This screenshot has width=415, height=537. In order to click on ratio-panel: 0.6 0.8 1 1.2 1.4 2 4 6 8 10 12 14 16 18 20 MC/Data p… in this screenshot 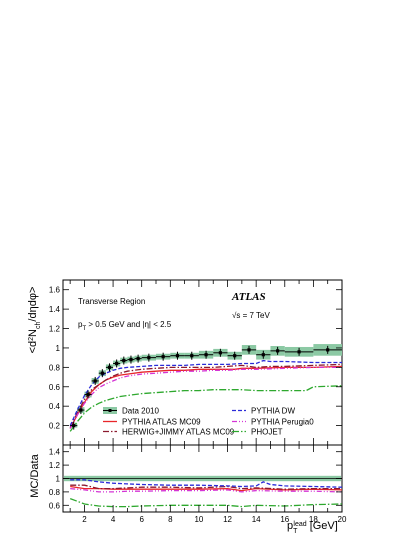, I will do `click(188, 489)`.